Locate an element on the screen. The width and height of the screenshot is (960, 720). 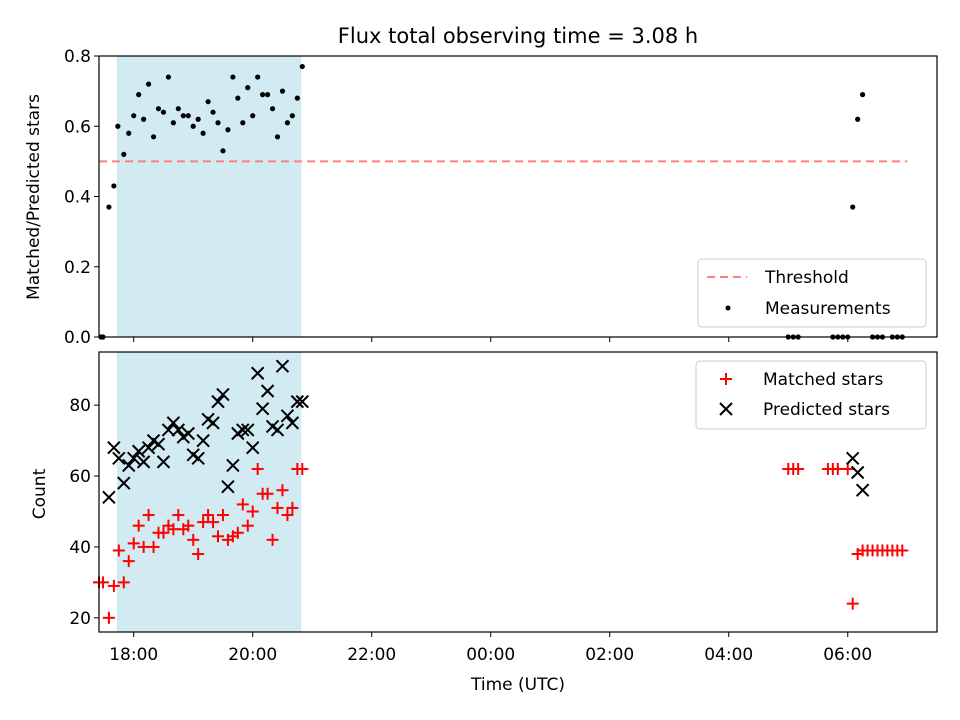
legend-matched-swatch is located at coordinates (726, 379).